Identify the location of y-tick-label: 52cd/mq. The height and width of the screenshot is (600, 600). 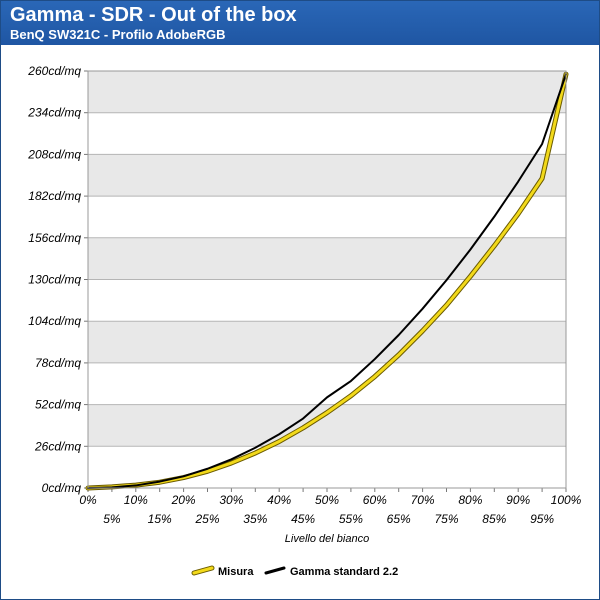
(58, 405).